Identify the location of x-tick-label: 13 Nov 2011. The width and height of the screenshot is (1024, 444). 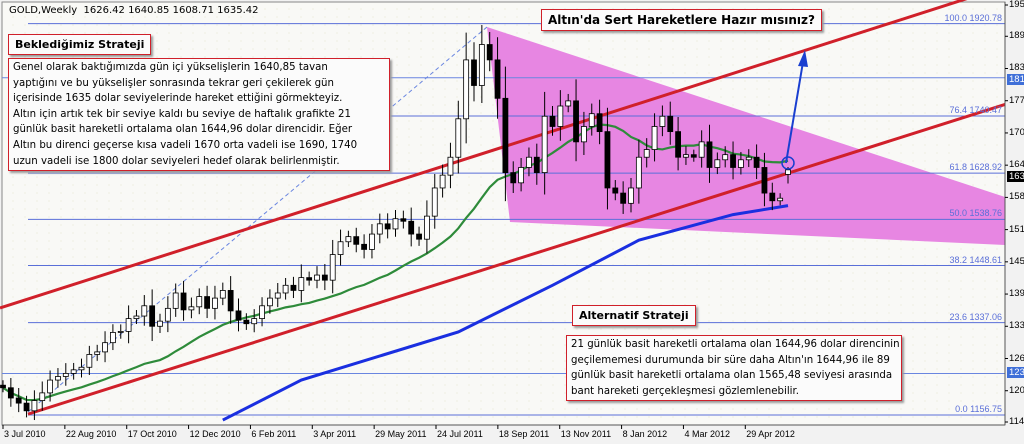
(586, 434).